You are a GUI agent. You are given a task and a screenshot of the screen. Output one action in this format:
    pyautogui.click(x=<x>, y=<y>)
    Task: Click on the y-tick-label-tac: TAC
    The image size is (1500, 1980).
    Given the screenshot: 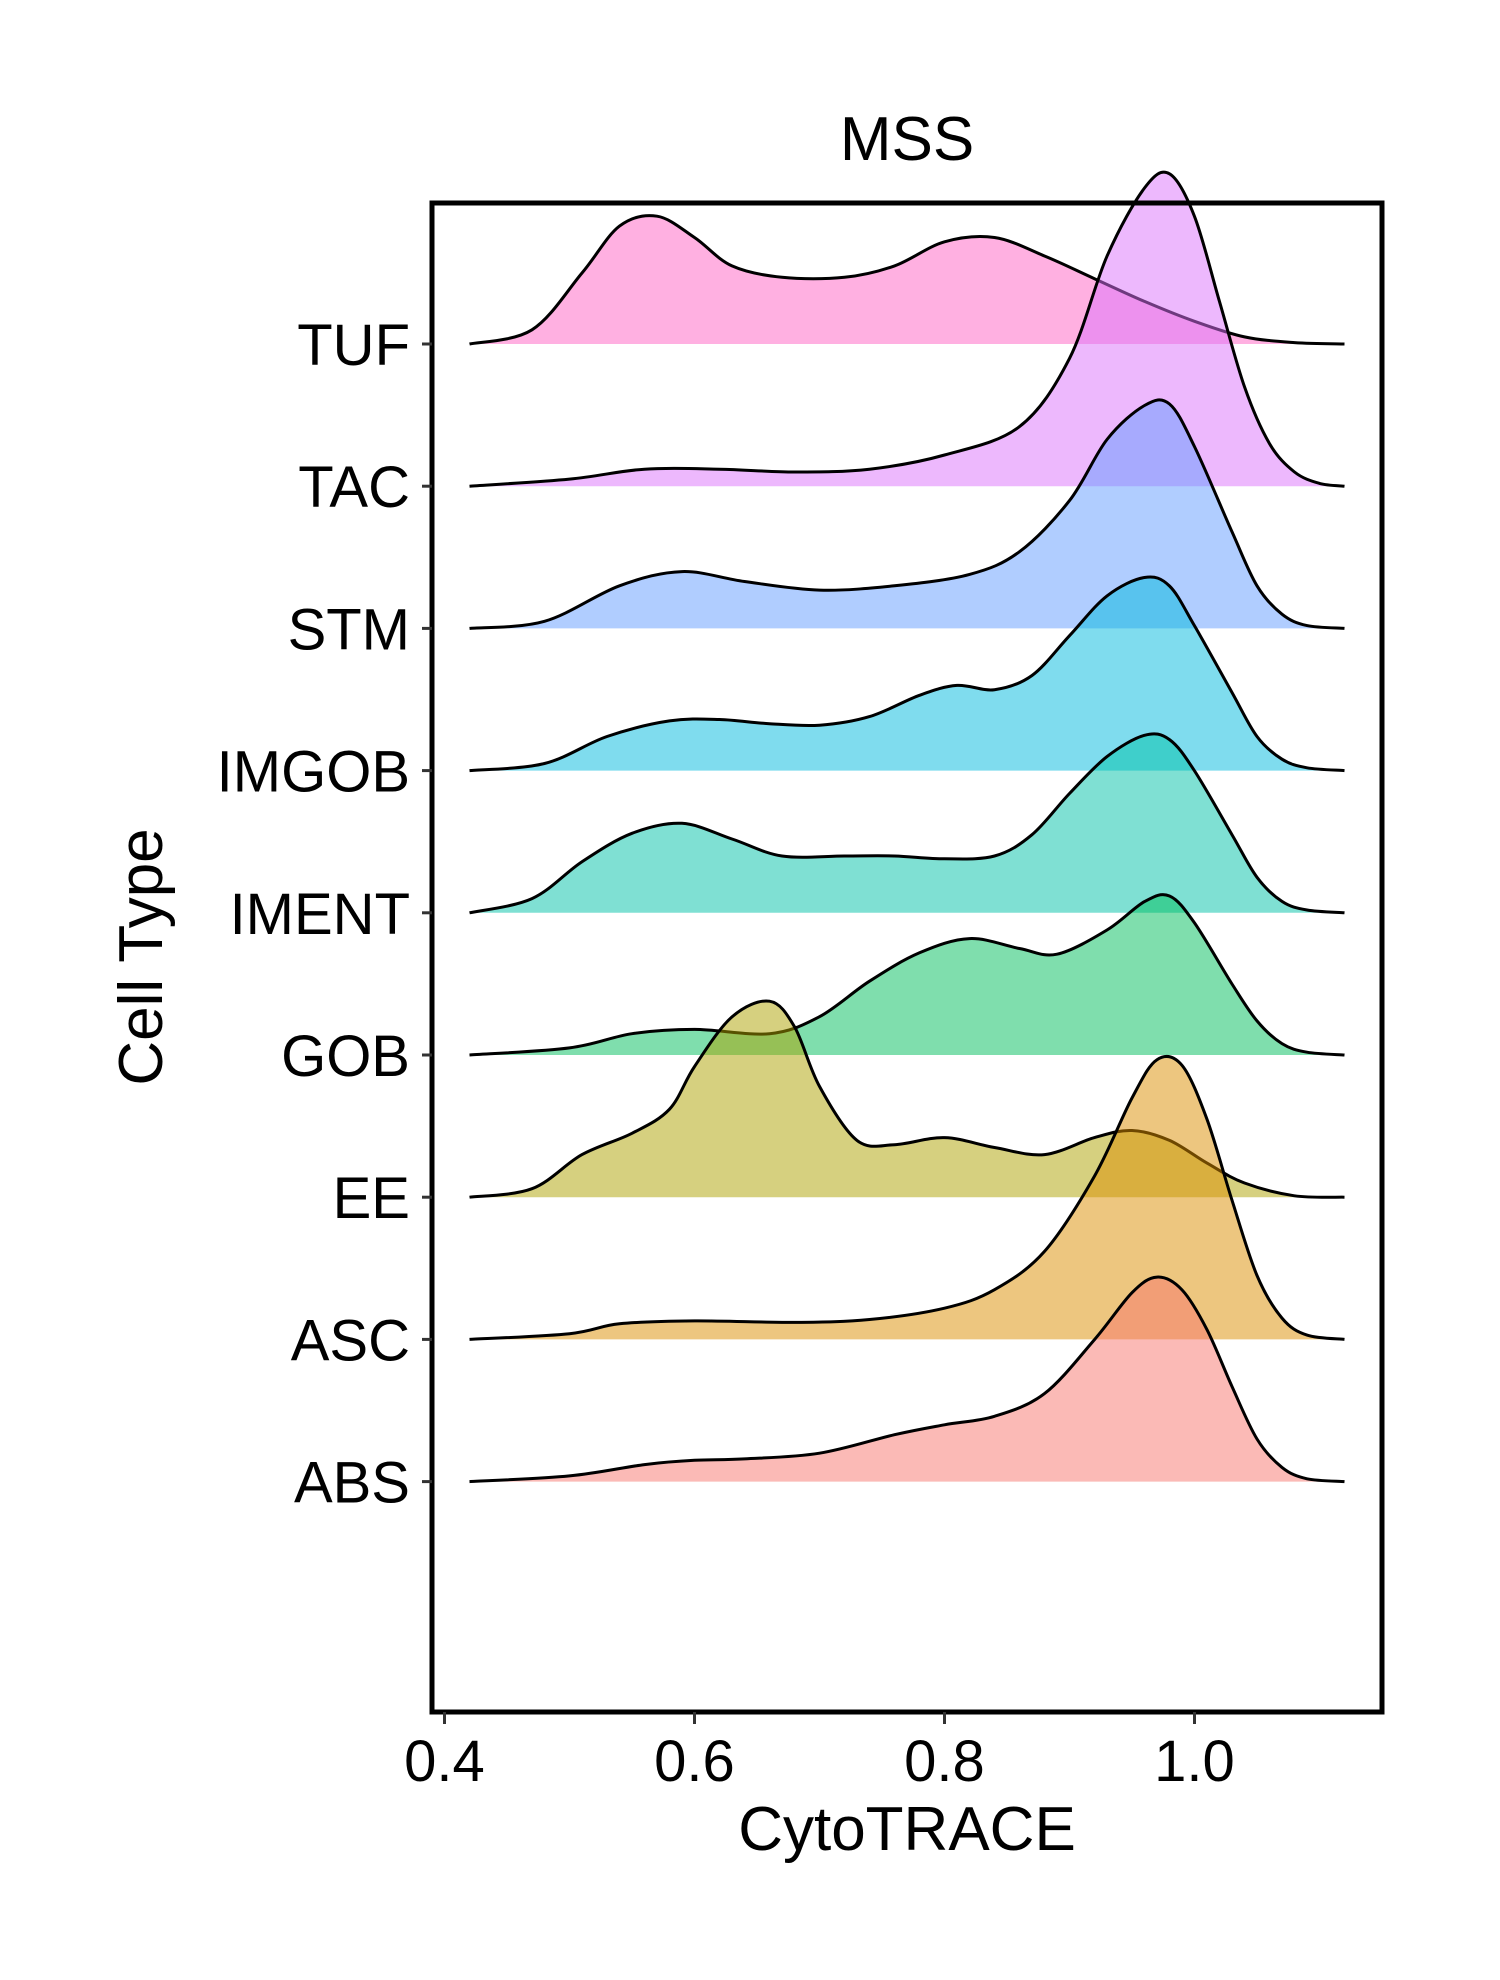 What is the action you would take?
    pyautogui.click(x=354, y=487)
    